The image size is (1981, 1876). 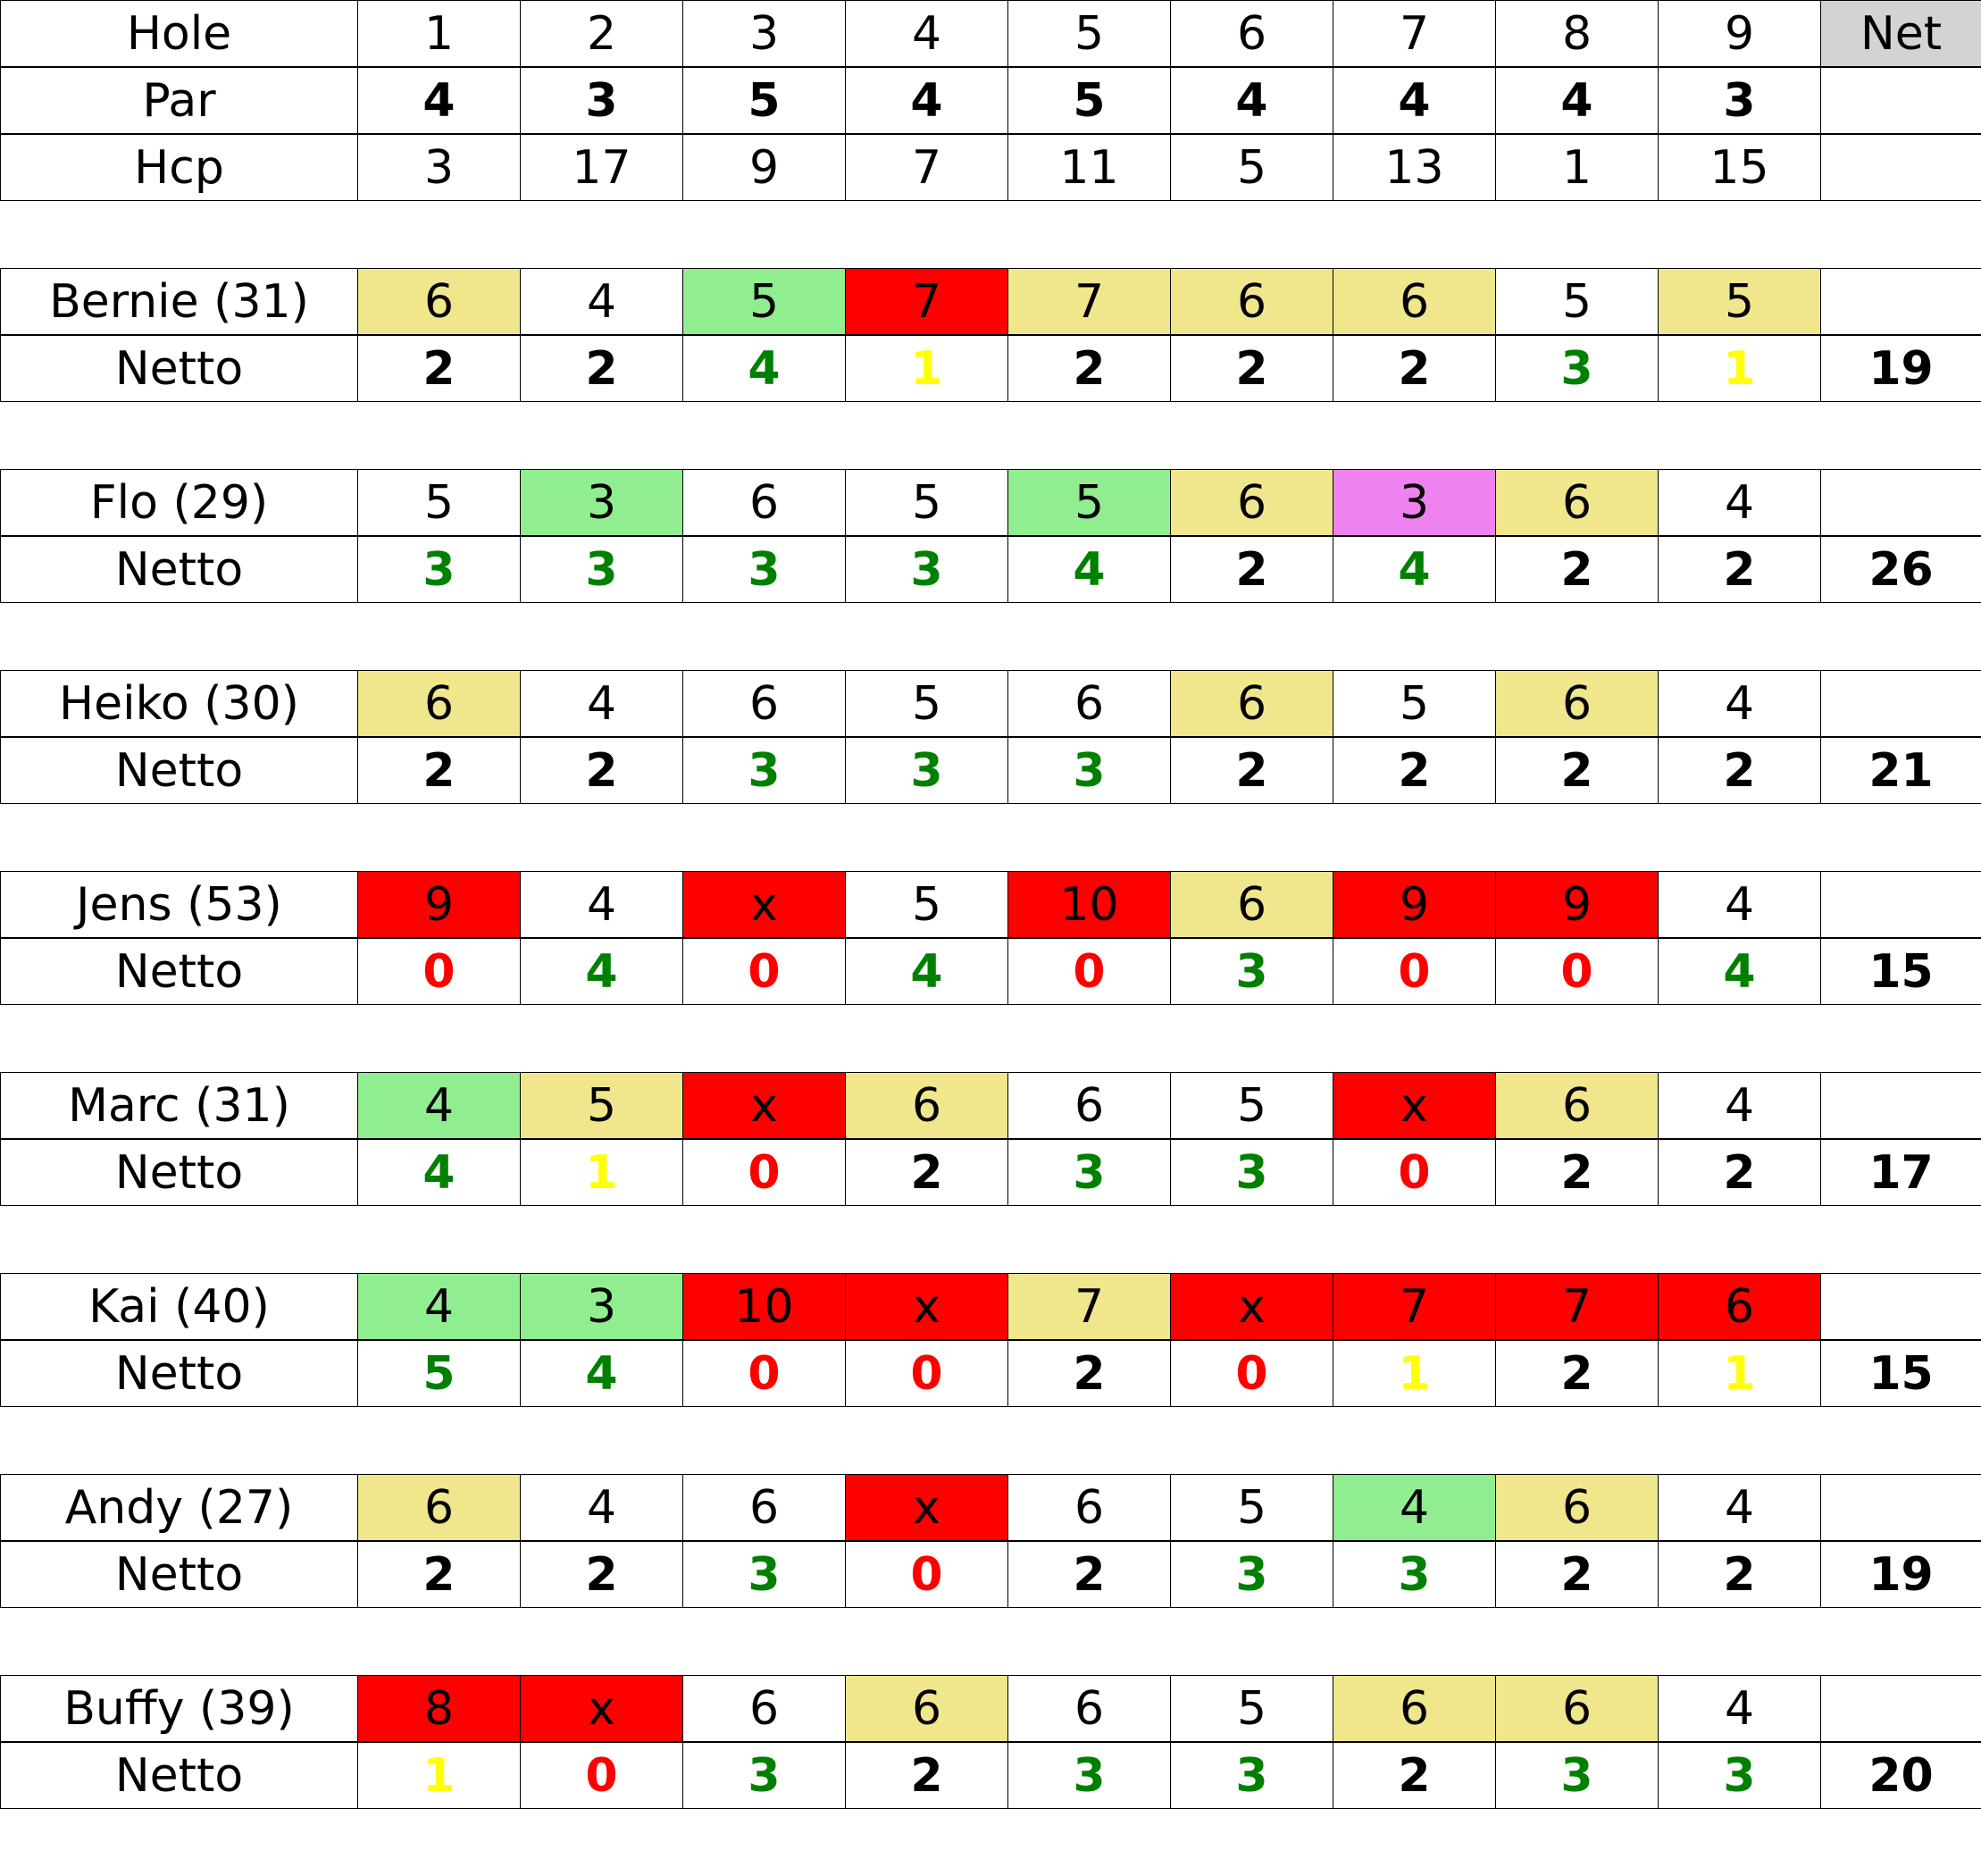 What do you see at coordinates (1088, 33) in the screenshot?
I see `hole-value-5: 5` at bounding box center [1088, 33].